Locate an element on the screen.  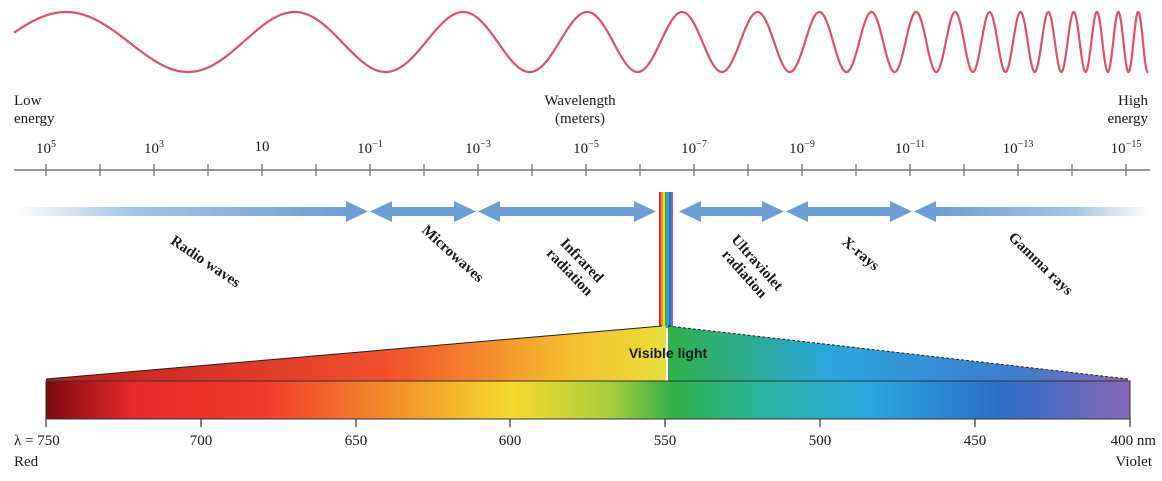
wavelength-tick-label: 10³ is located at coordinates (154, 148).